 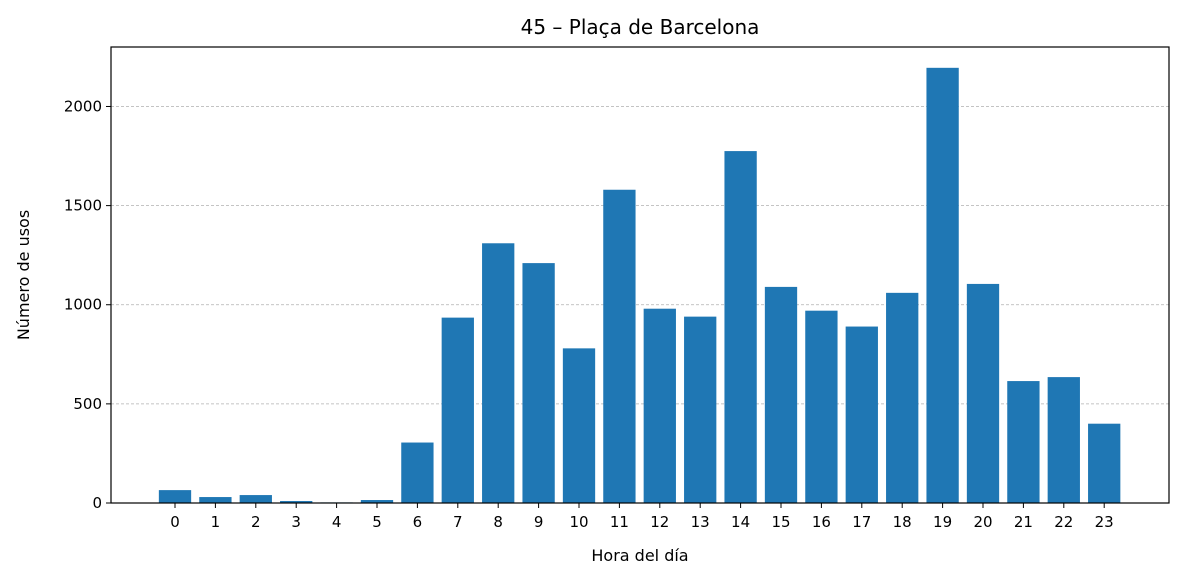 I want to click on x-tick-label: 3, so click(x=296, y=522).